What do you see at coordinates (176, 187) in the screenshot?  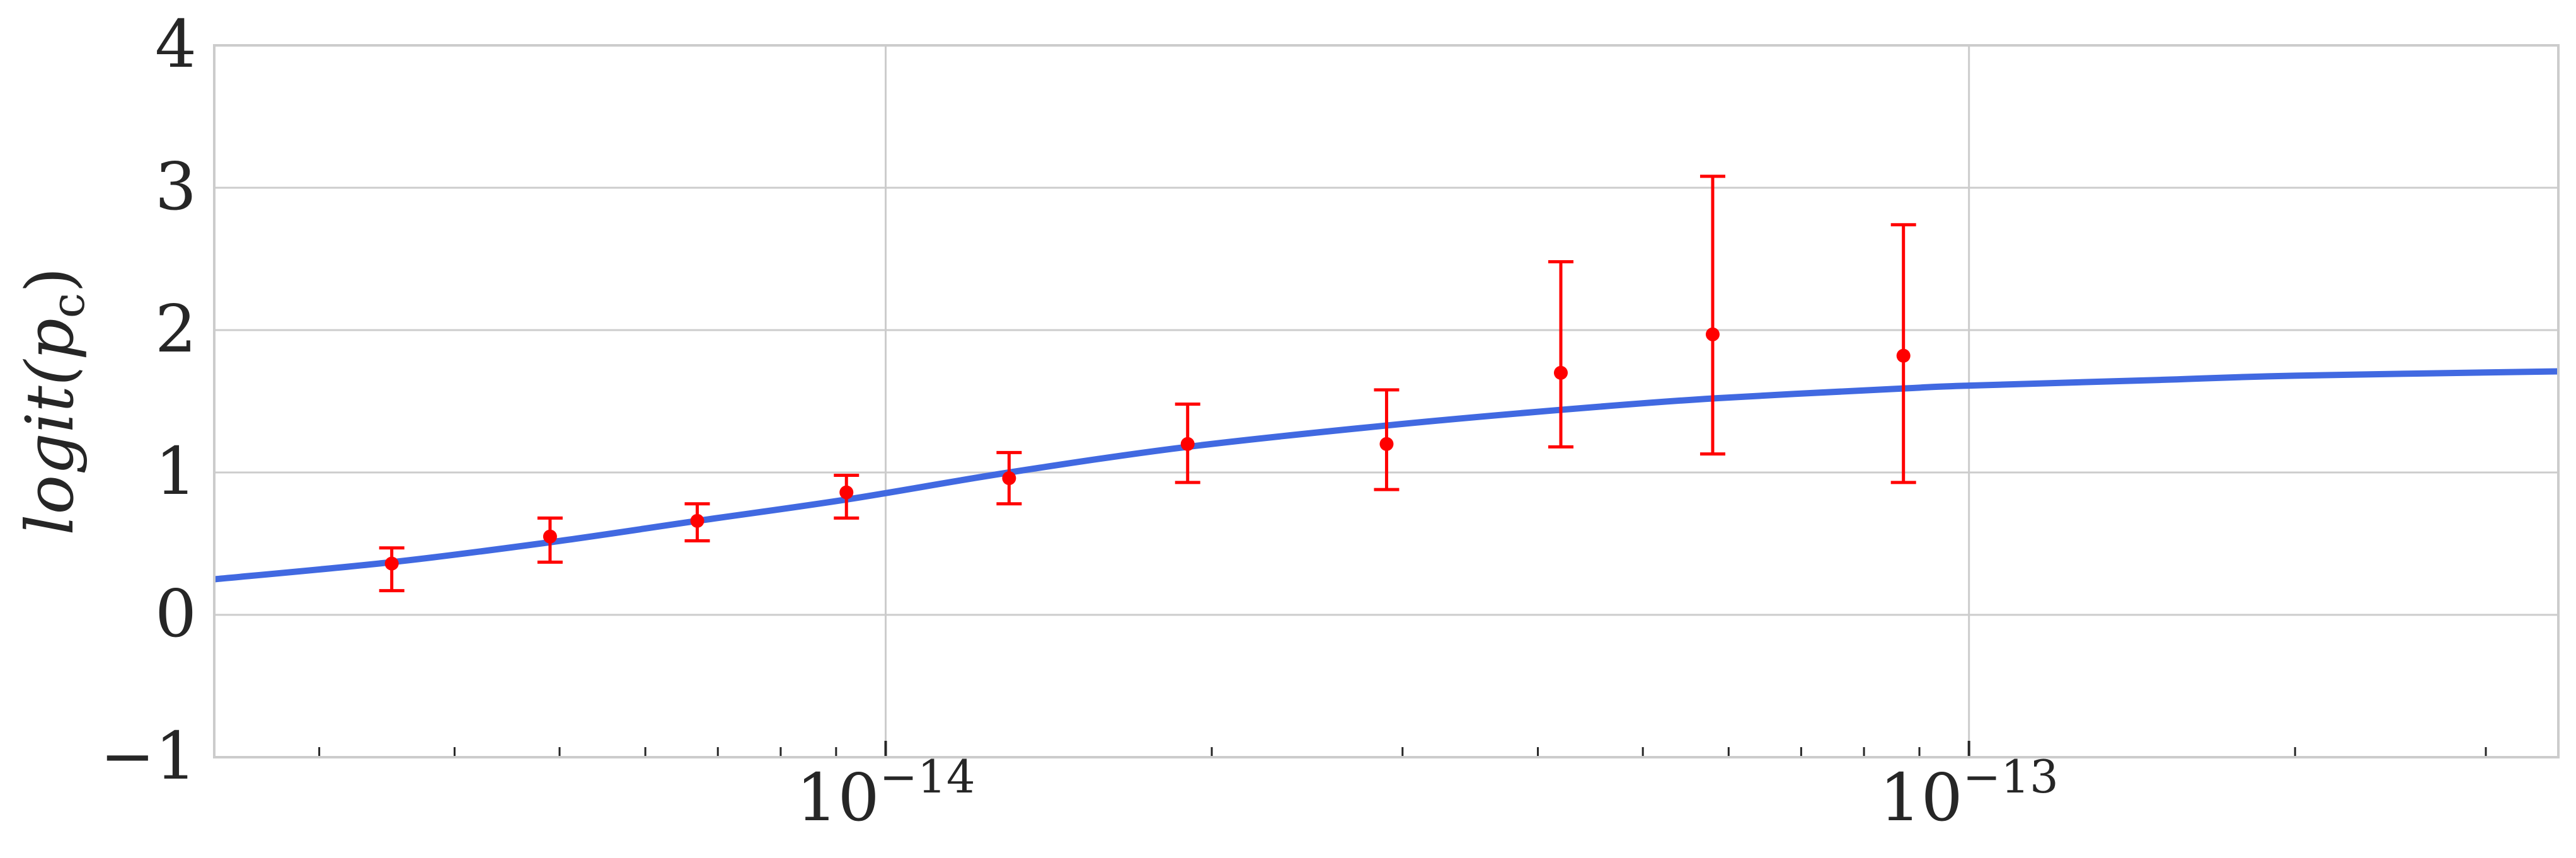 I see `y-tick-label: 3` at bounding box center [176, 187].